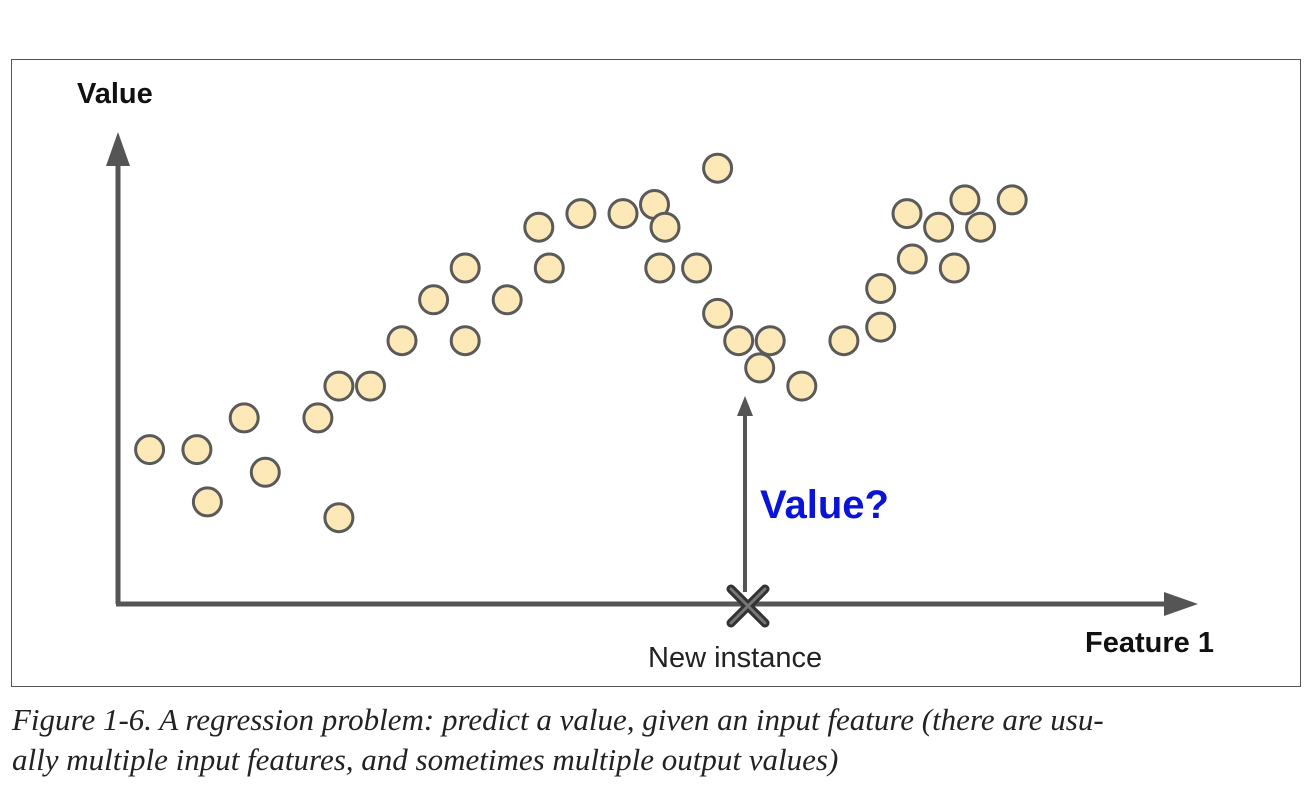 This screenshot has width=1313, height=796. I want to click on query-value-label: Value?, so click(824, 505).